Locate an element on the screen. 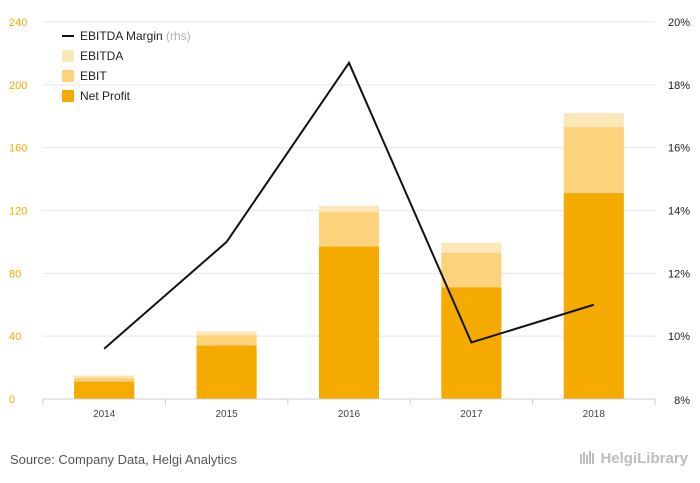  bar-net-profit-2018 is located at coordinates (593, 296).